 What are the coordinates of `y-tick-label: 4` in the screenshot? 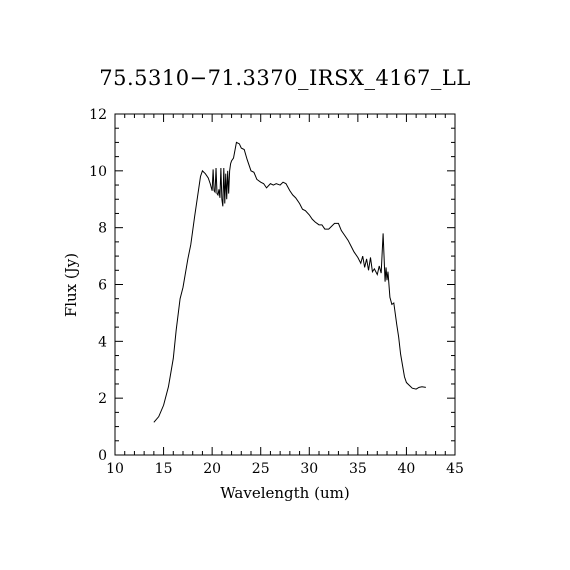 It's located at (102, 342).